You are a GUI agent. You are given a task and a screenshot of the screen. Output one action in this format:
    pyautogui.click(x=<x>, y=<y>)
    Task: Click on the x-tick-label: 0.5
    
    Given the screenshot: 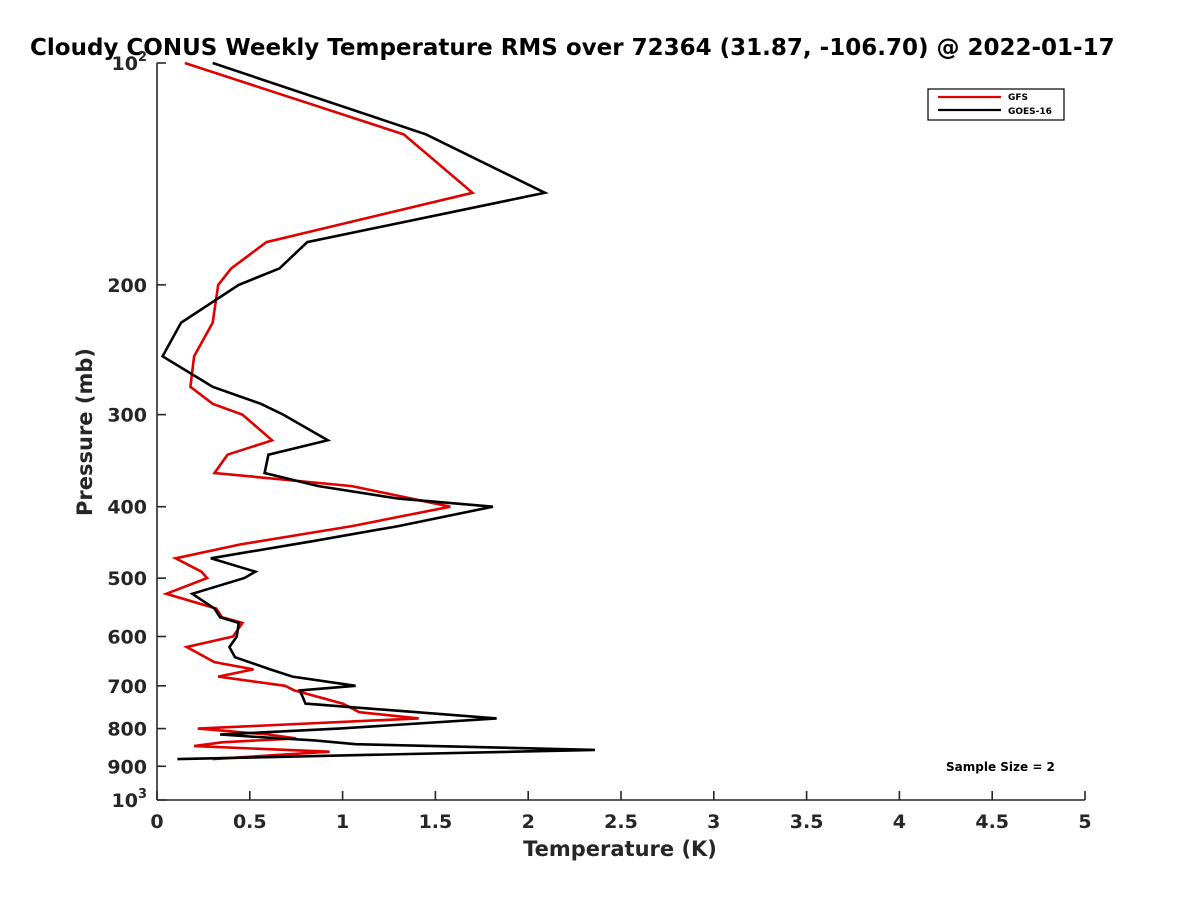 What is the action you would take?
    pyautogui.click(x=250, y=822)
    